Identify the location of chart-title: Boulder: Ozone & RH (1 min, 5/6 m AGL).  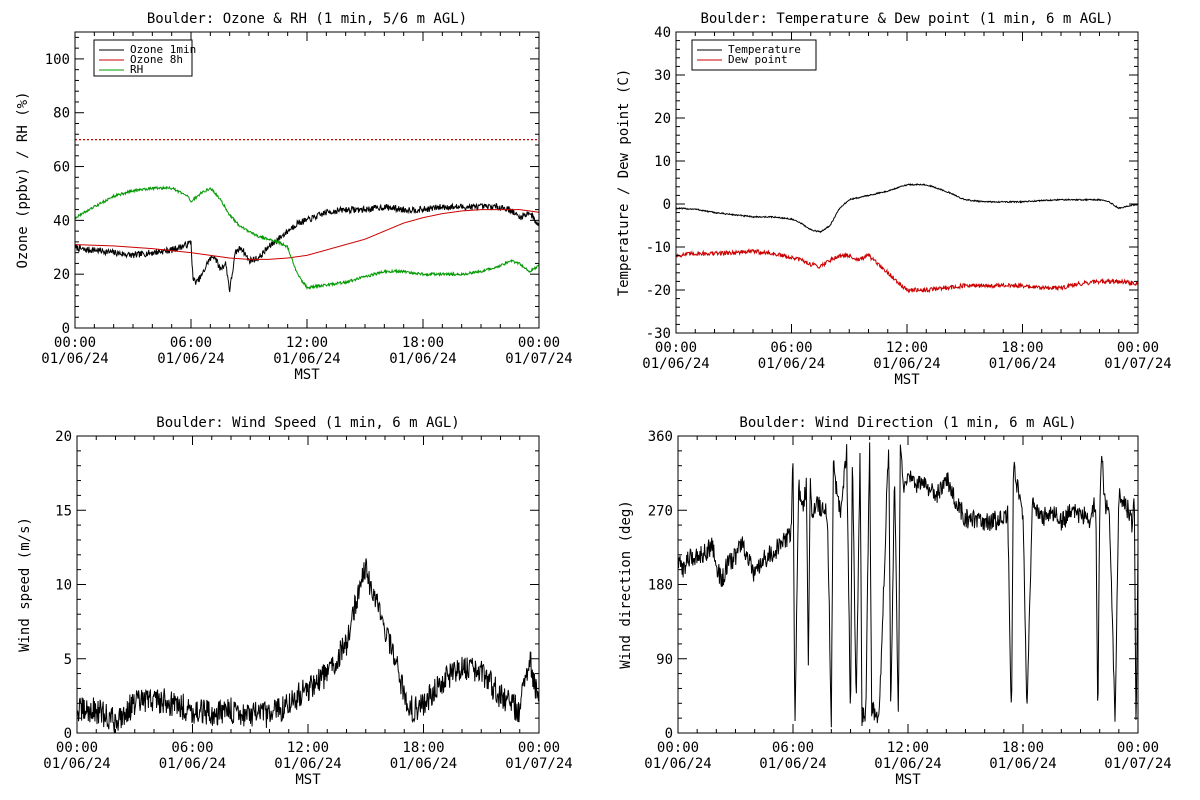
(307, 19).